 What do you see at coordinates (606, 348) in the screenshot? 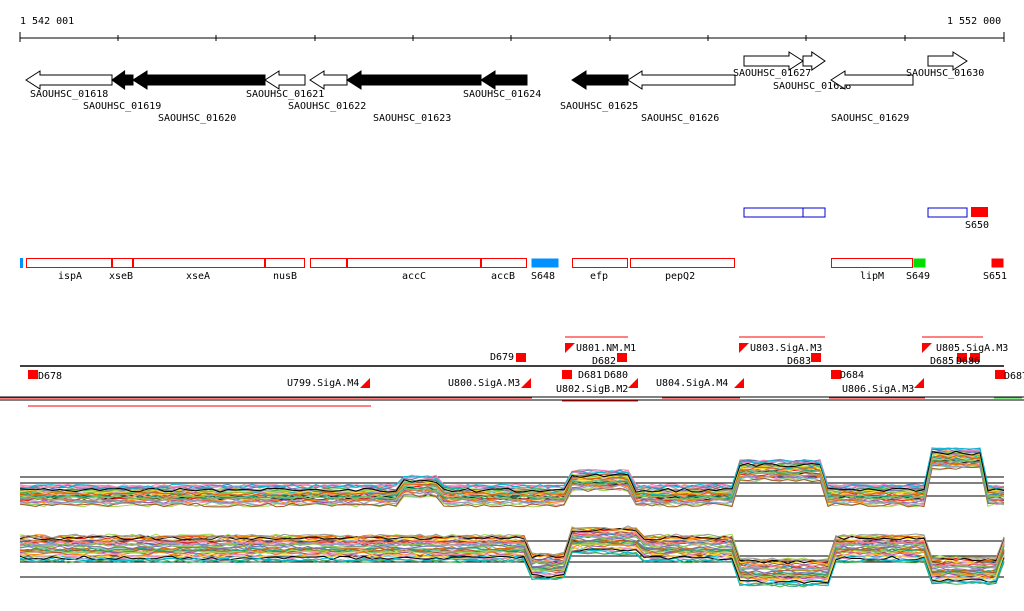
I see `signal-label: U801.NM.M1` at bounding box center [606, 348].